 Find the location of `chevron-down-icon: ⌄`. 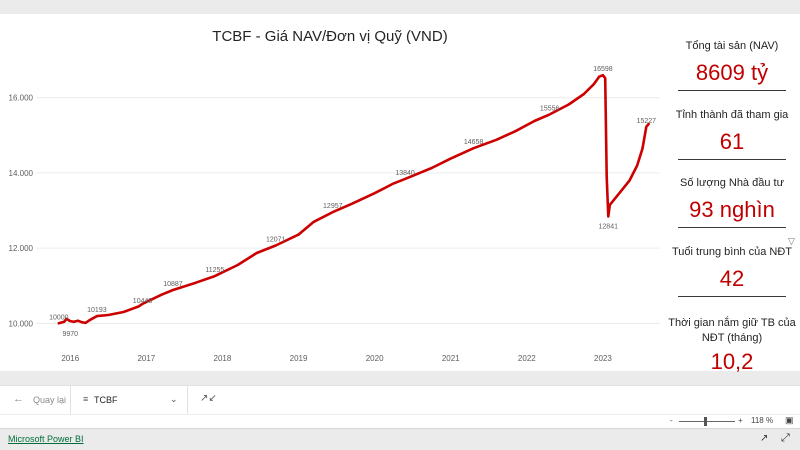

chevron-down-icon: ⌄ is located at coordinates (174, 399).